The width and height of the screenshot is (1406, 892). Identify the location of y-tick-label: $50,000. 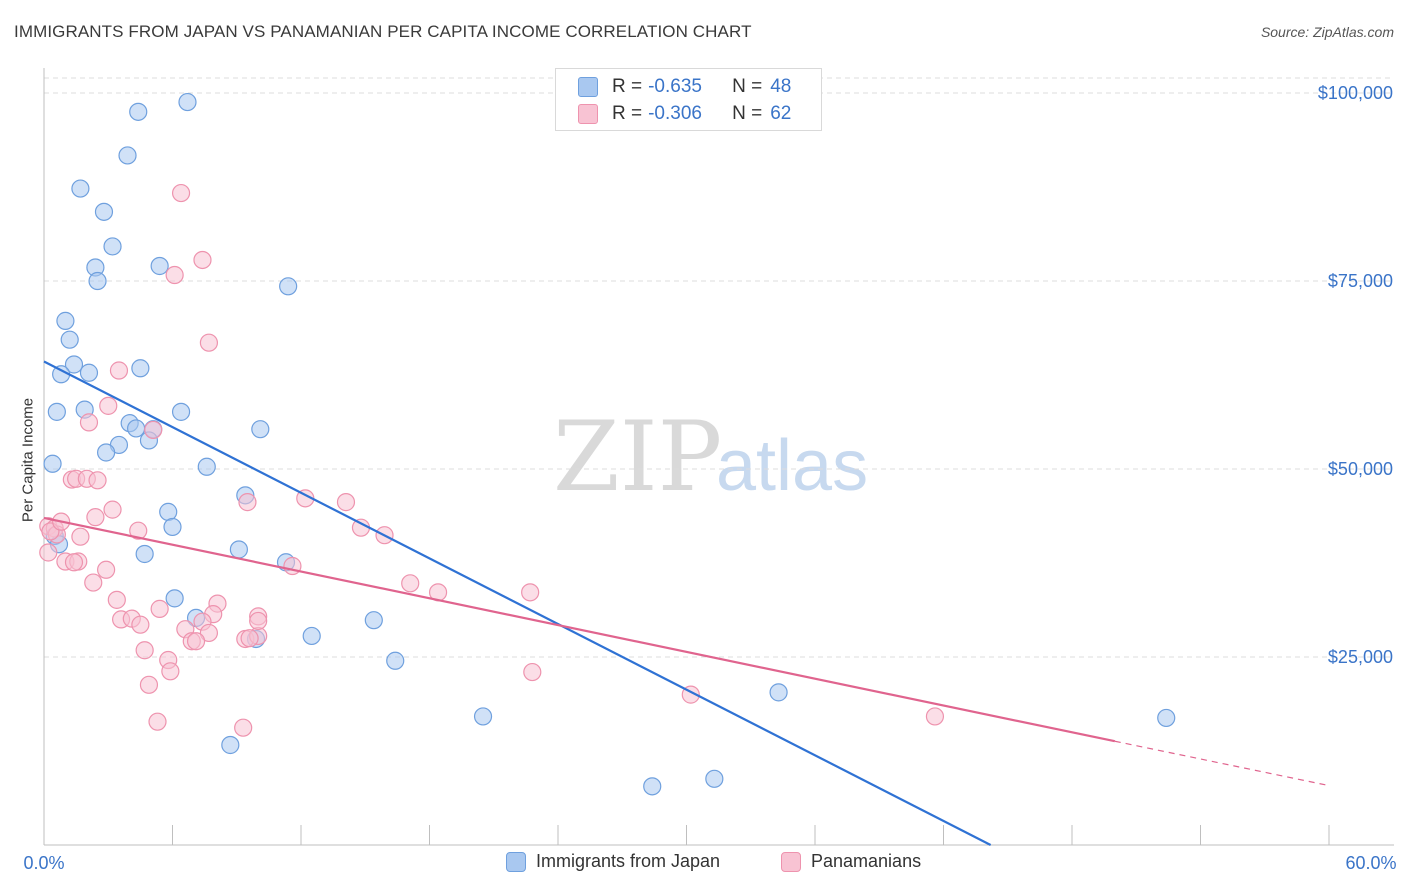
(1360, 469).